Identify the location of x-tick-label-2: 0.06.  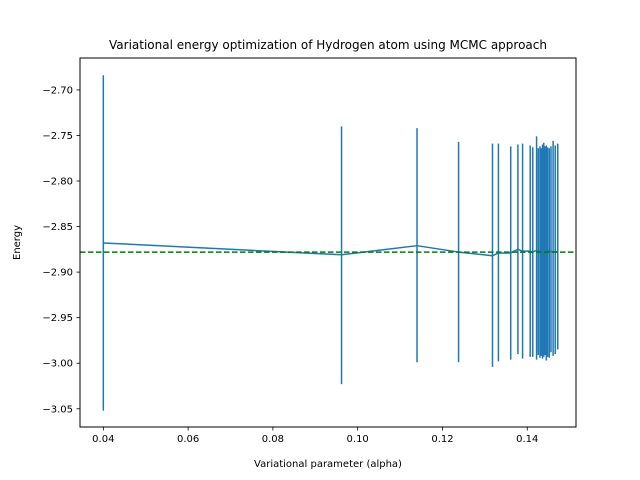
(188, 439).